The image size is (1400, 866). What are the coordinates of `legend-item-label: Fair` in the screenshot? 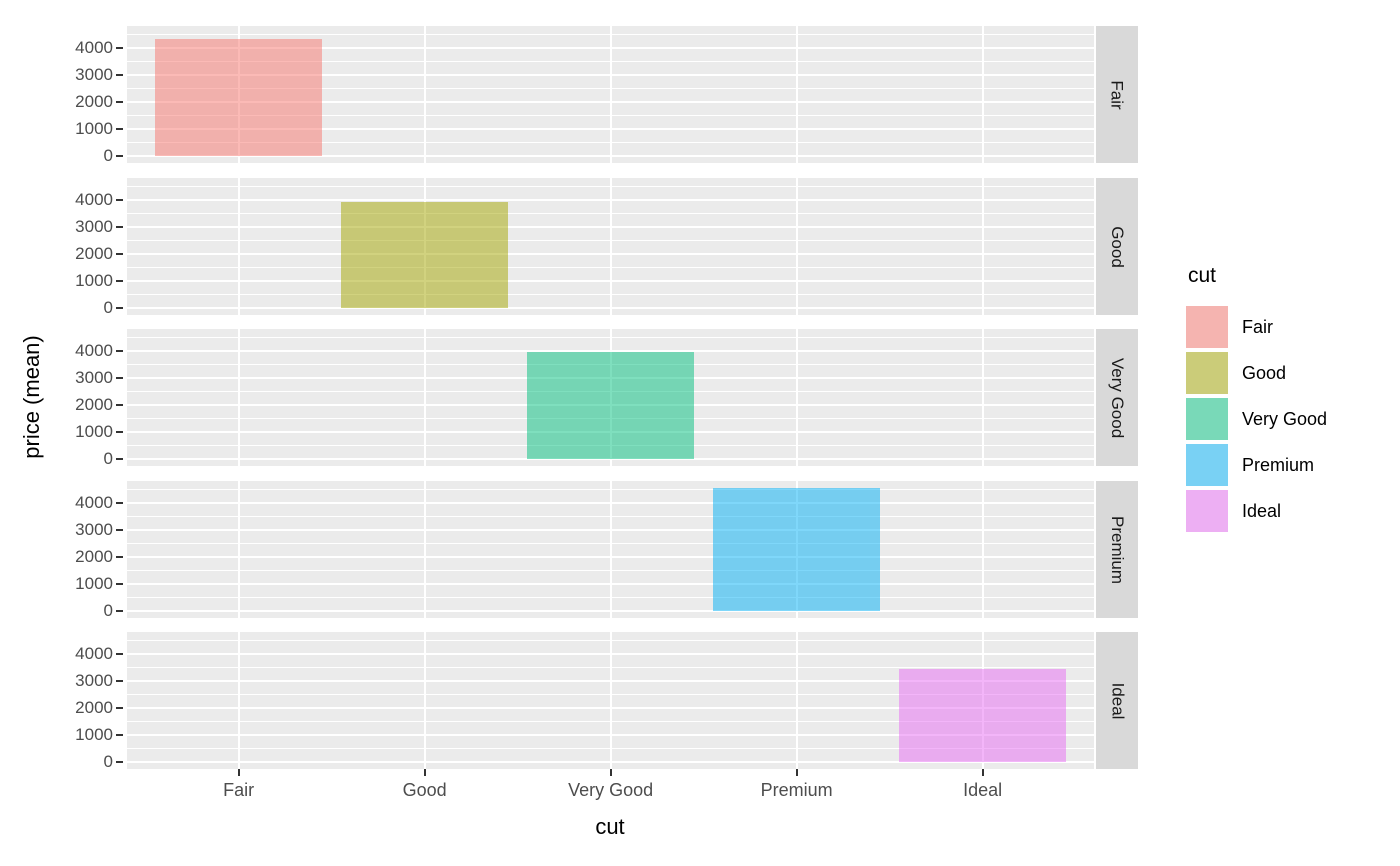 It's located at (1257, 326).